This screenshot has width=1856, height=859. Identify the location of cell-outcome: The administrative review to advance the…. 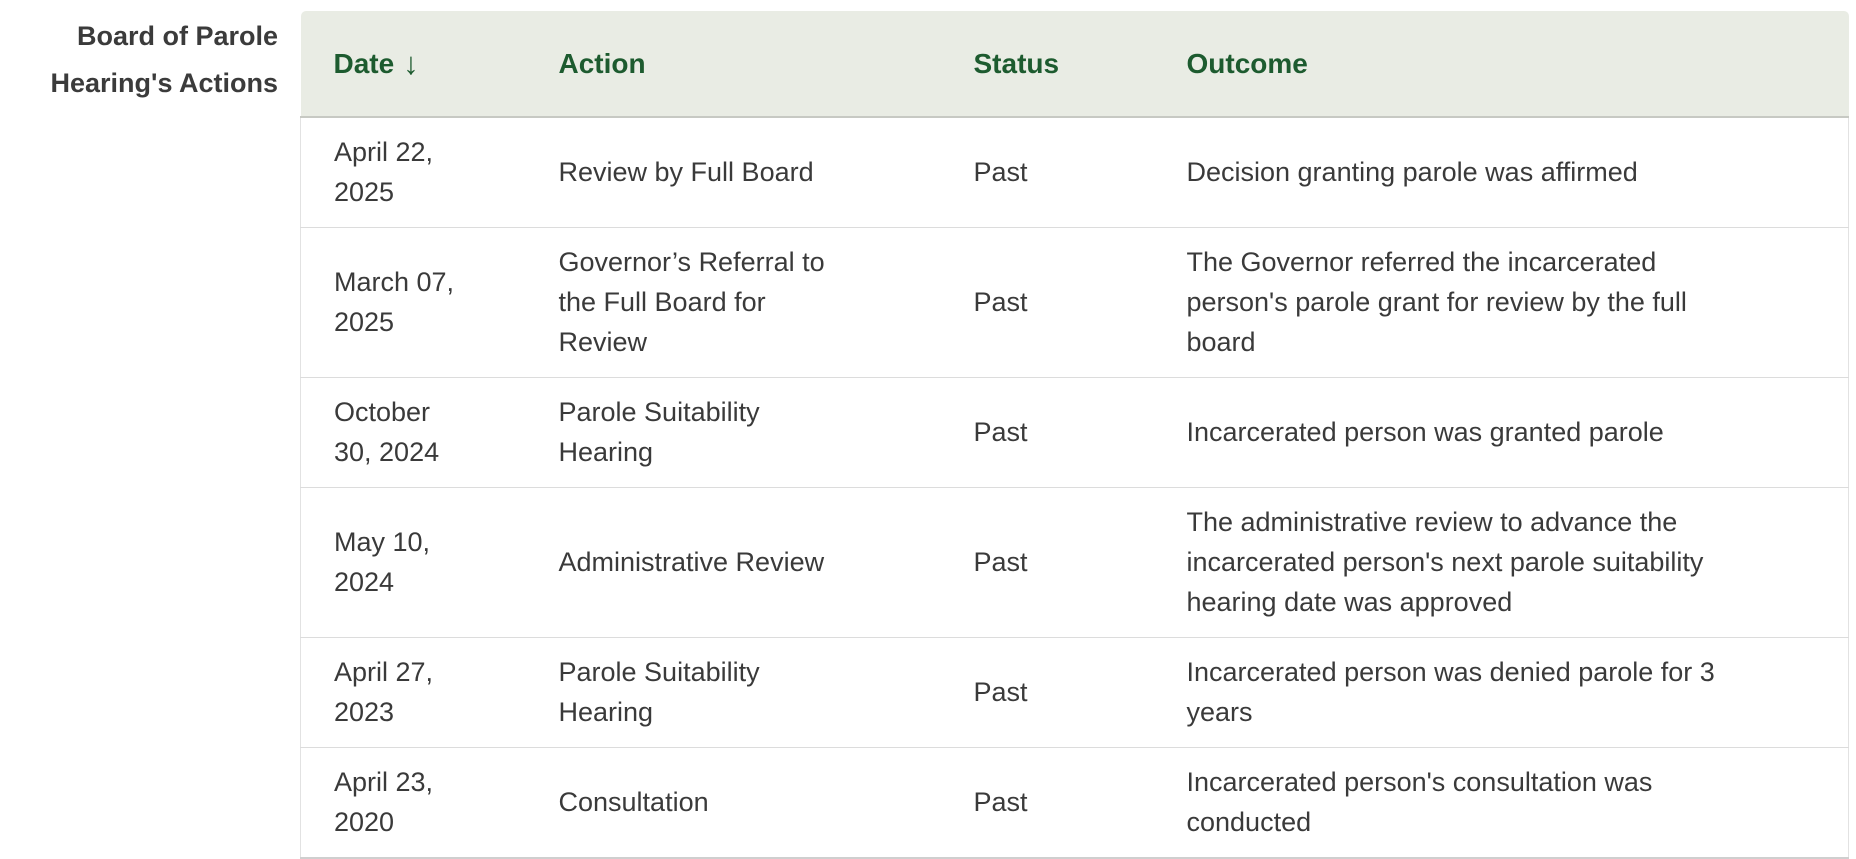
(1501, 562).